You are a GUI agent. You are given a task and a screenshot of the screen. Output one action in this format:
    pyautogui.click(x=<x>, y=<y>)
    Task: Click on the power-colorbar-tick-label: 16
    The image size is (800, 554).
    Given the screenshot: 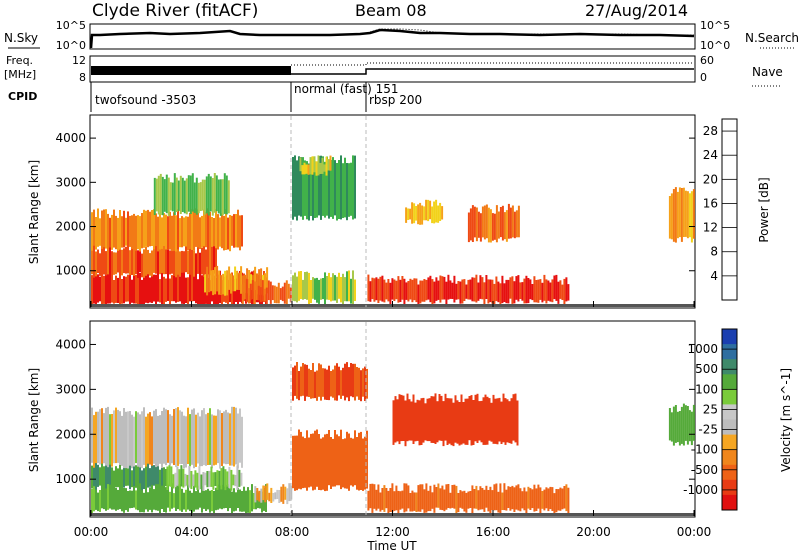 What is the action you would take?
    pyautogui.click(x=710, y=203)
    